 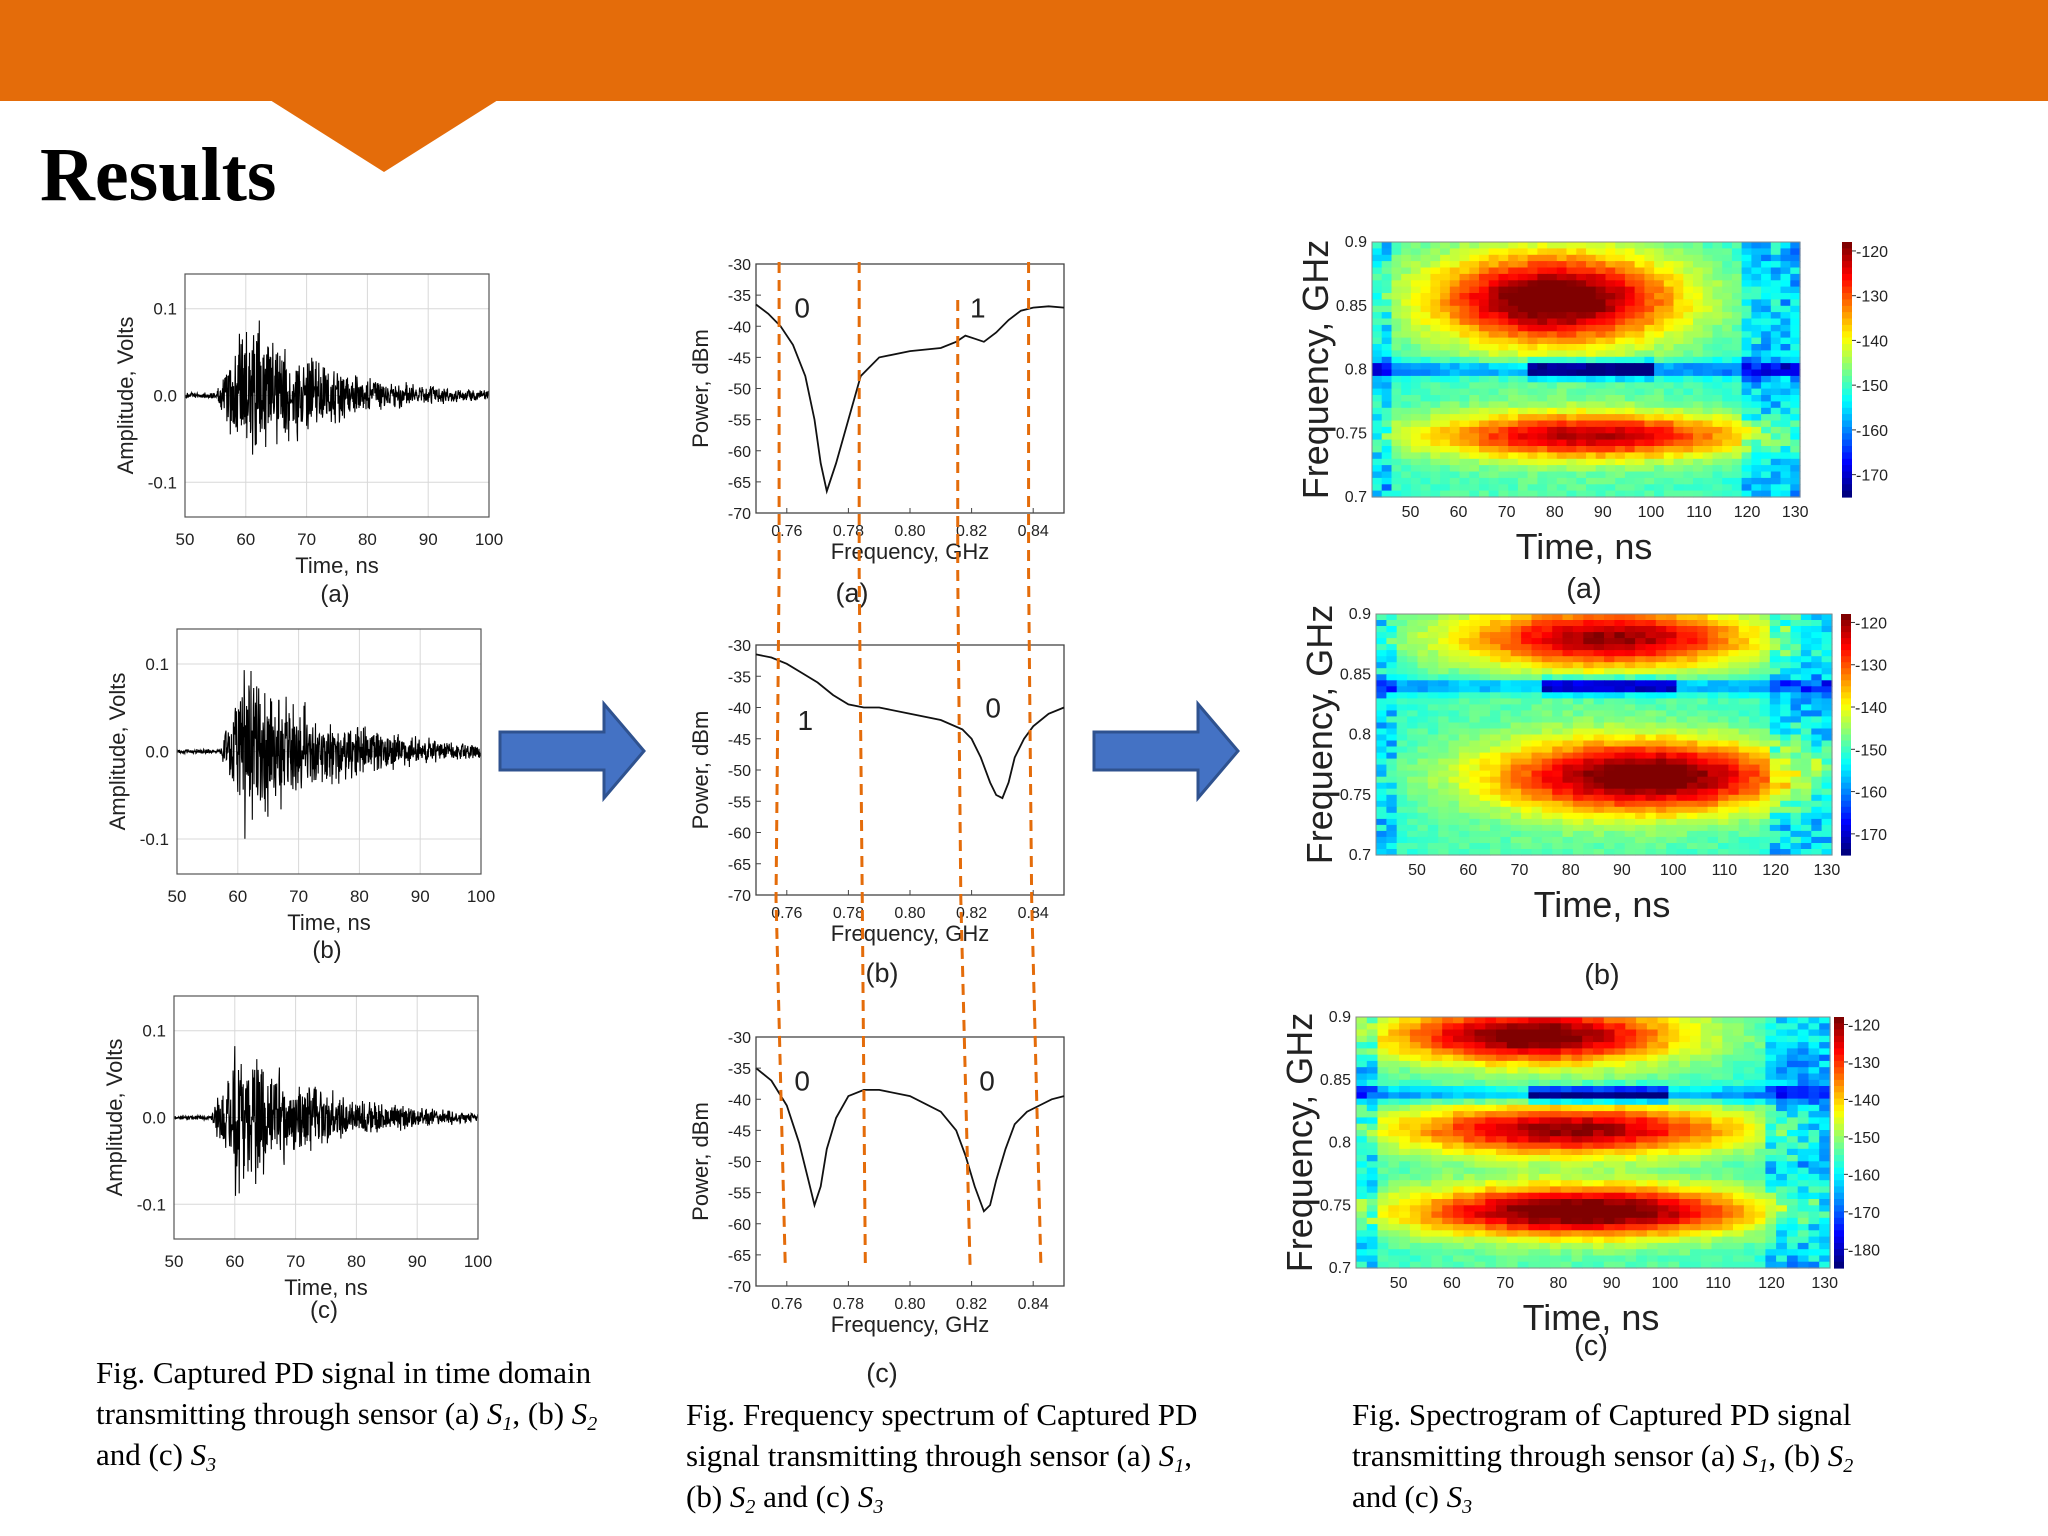 I want to click on arrow-frequency-to-spectrogram, so click(x=1166, y=751).